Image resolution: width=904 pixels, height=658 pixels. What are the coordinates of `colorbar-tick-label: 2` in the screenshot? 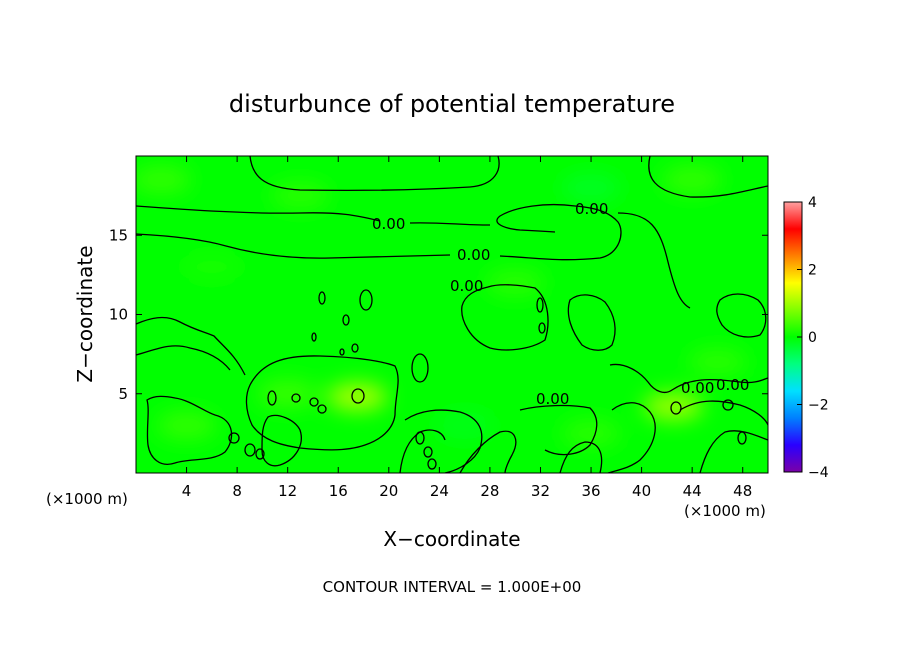 It's located at (812, 271).